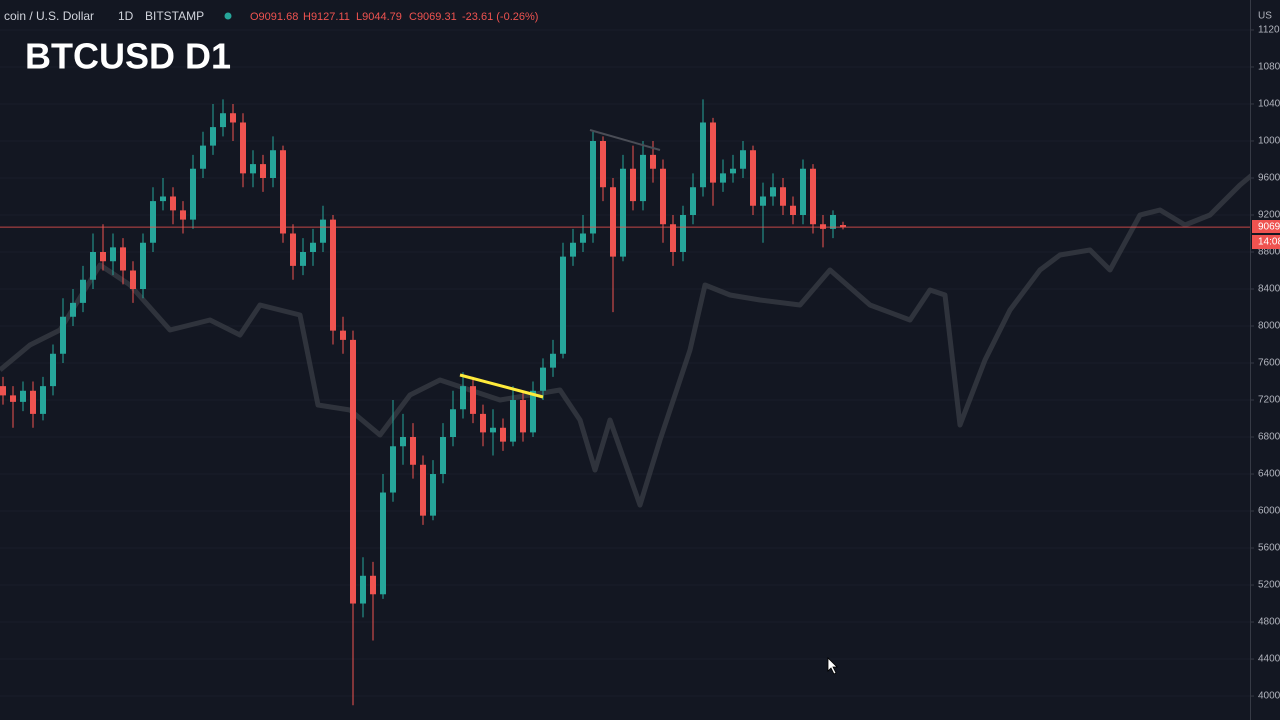  Describe the element at coordinates (1265, 16) in the screenshot. I see `currency: US` at that location.